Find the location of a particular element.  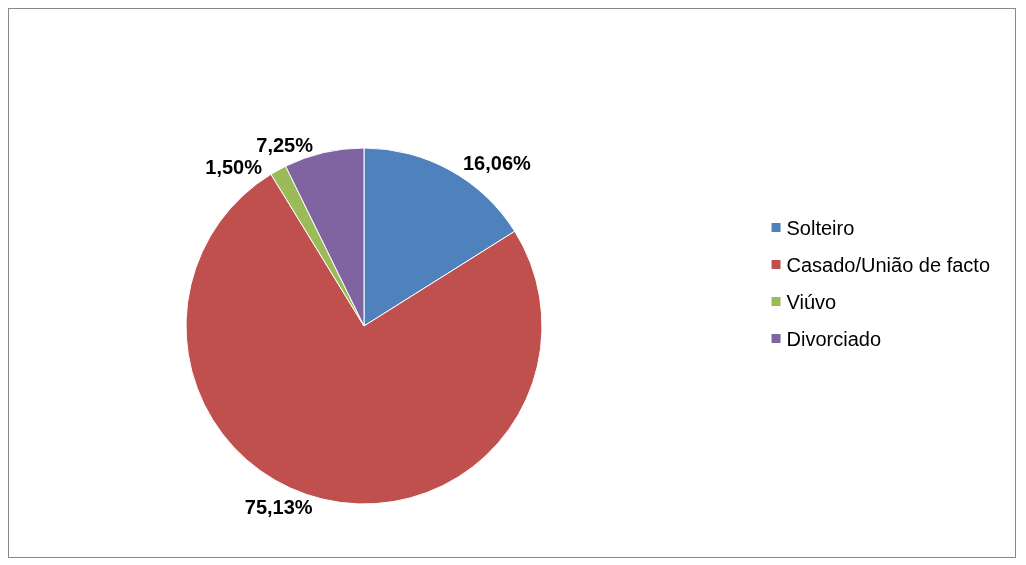

legend-label: Viúvo is located at coordinates (811, 301).